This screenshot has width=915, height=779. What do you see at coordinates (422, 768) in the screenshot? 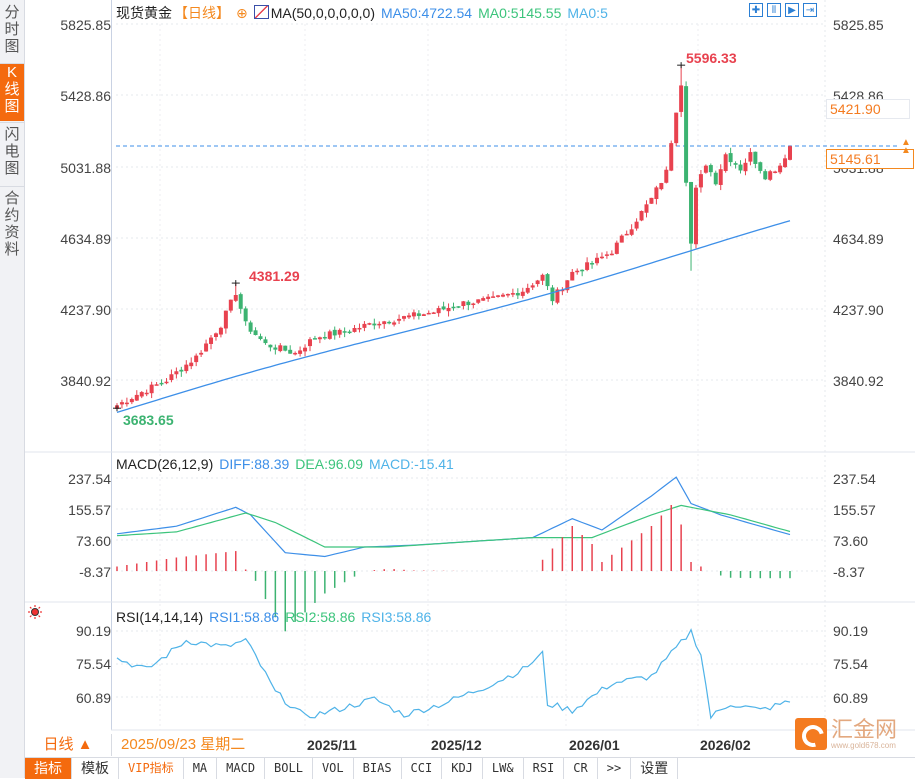
I see `indicator-cci: CCI` at bounding box center [422, 768].